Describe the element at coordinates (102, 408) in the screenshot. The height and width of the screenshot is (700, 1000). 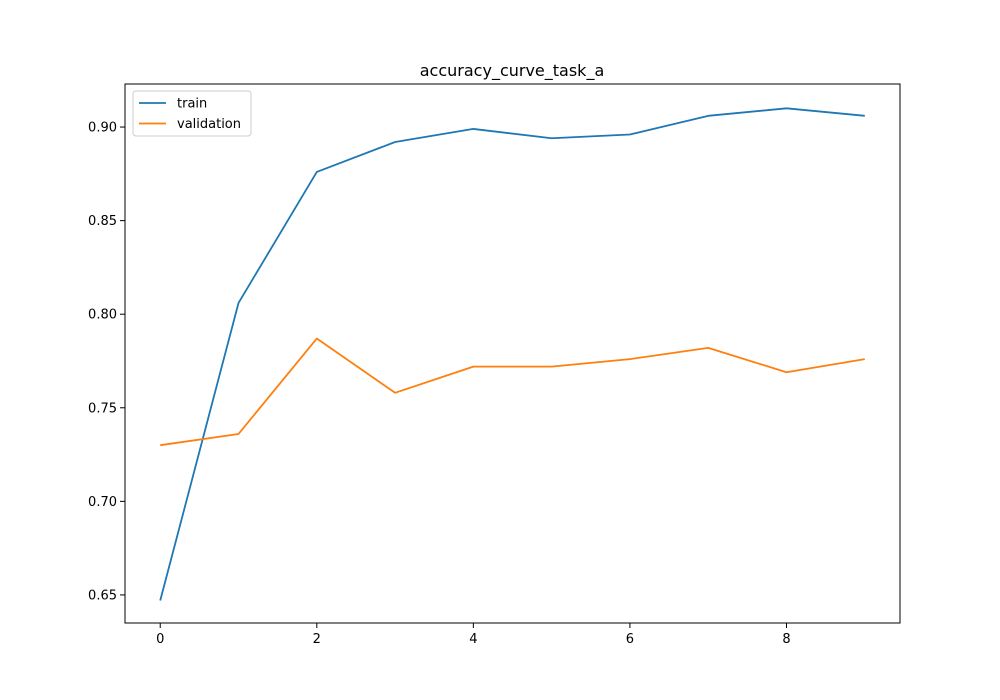
I see `y-tick-label: 0.75` at that location.